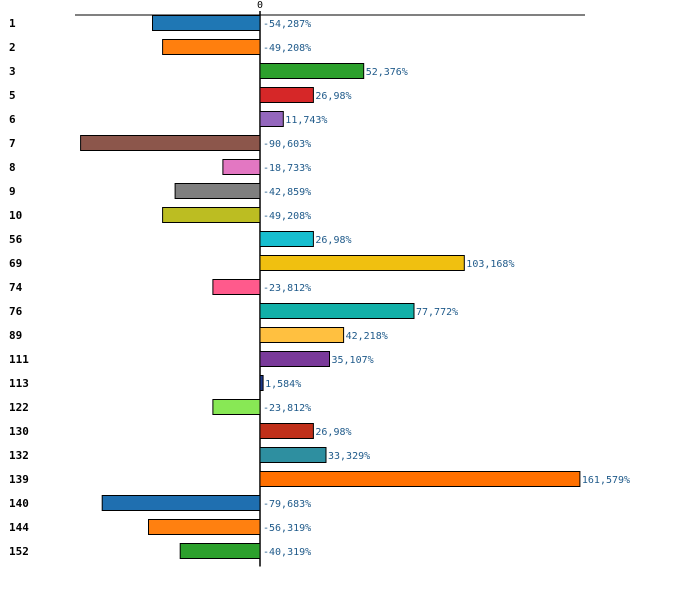 The image size is (700, 597). What do you see at coordinates (283, 384) in the screenshot?
I see `value-label-113: 1,584%` at bounding box center [283, 384].